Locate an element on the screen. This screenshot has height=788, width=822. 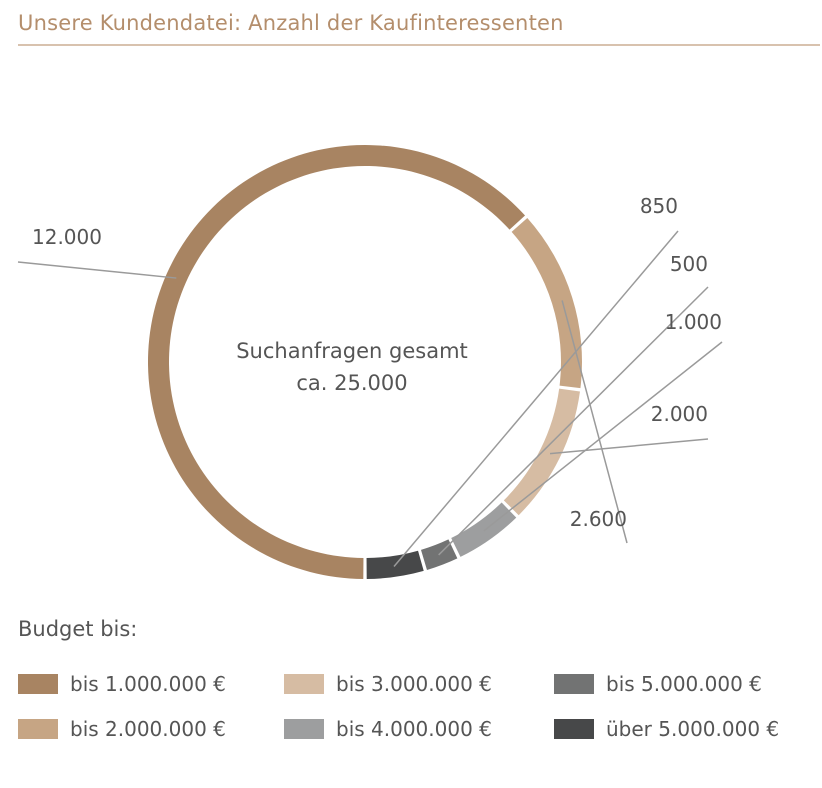
legend-label: über 5.000.000 € is located at coordinates (693, 729).